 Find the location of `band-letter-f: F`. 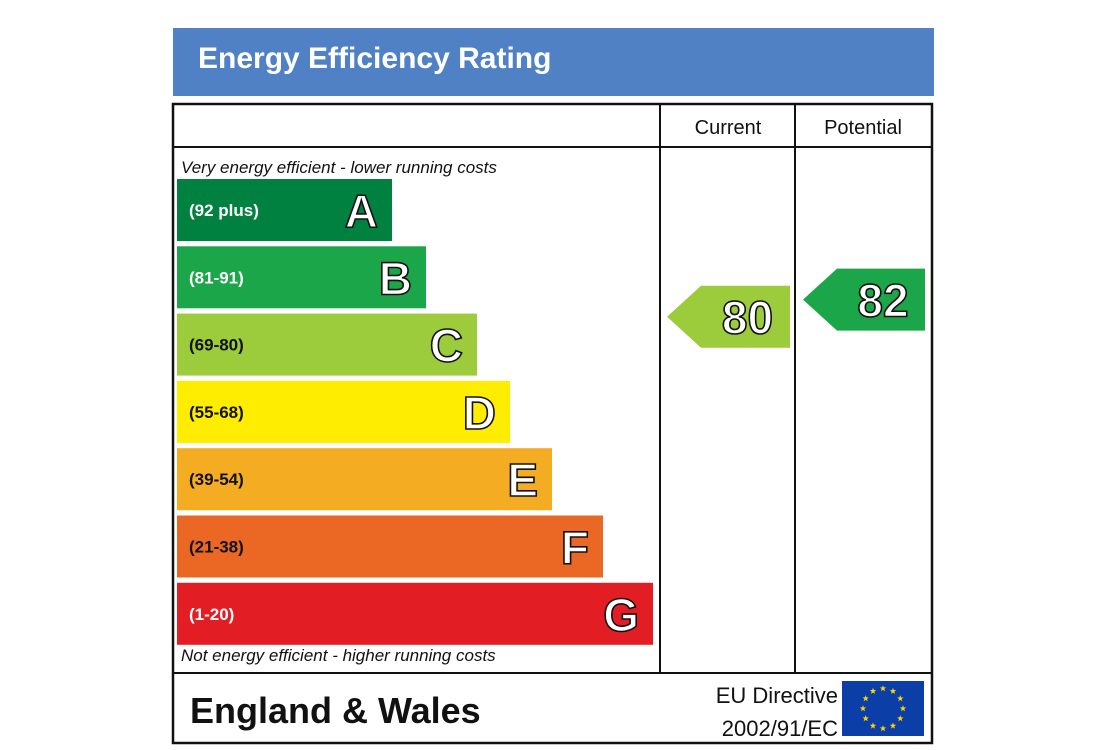

band-letter-f: F is located at coordinates (575, 548).